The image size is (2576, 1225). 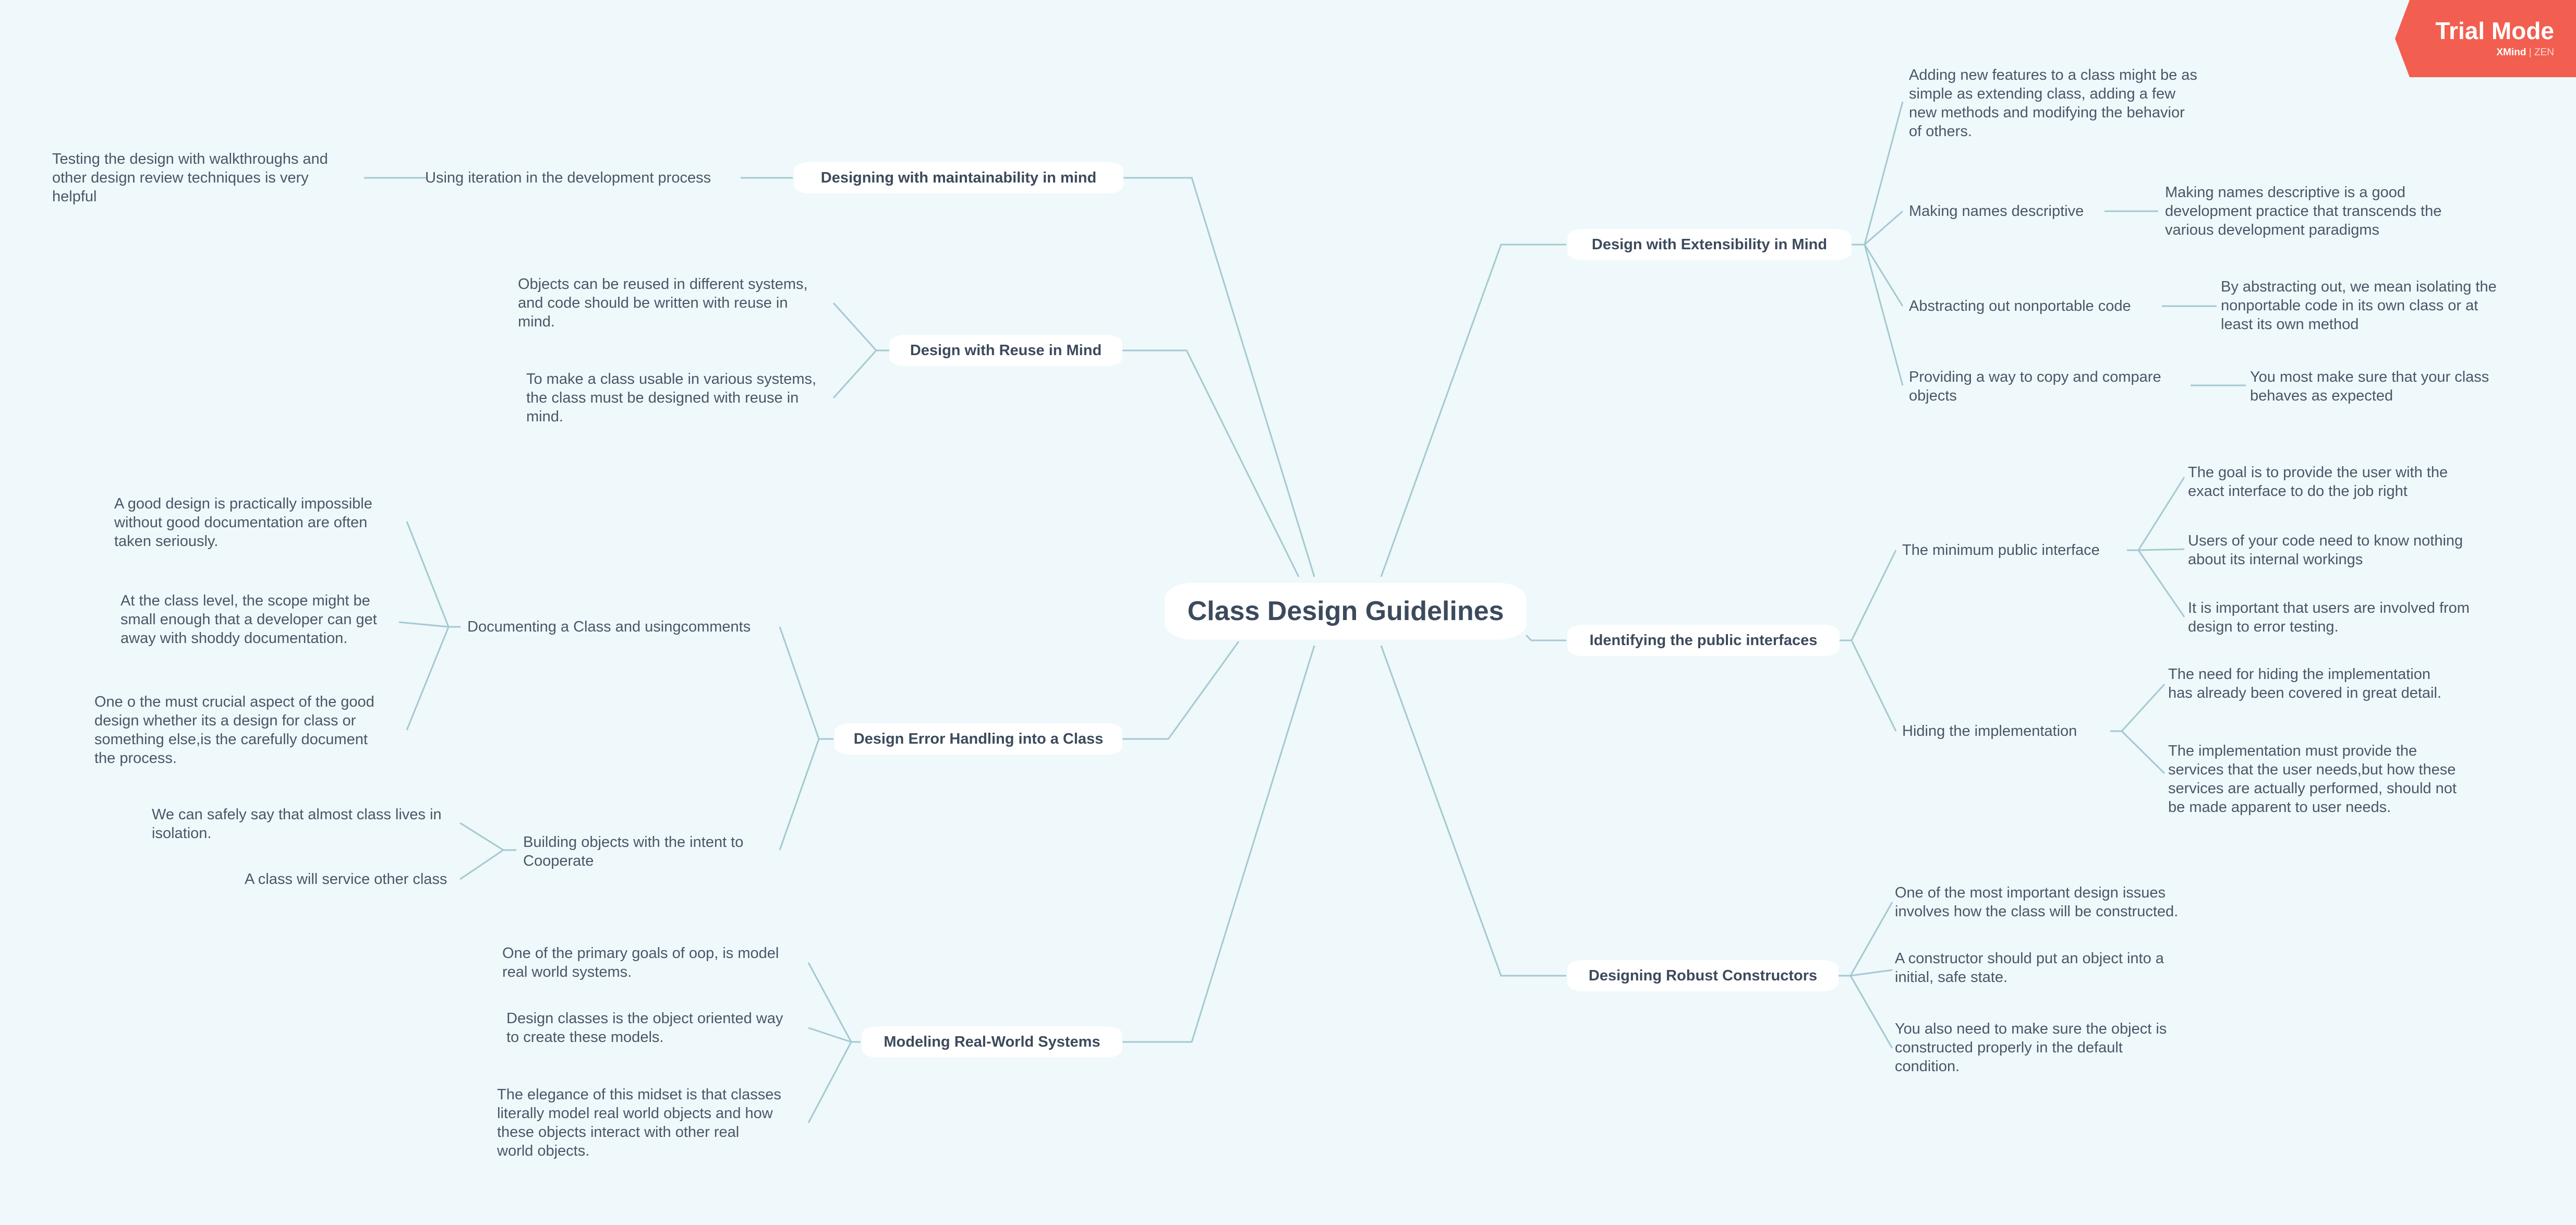 What do you see at coordinates (1005, 350) in the screenshot?
I see `topic-reuse: Design with Reuse in Mind` at bounding box center [1005, 350].